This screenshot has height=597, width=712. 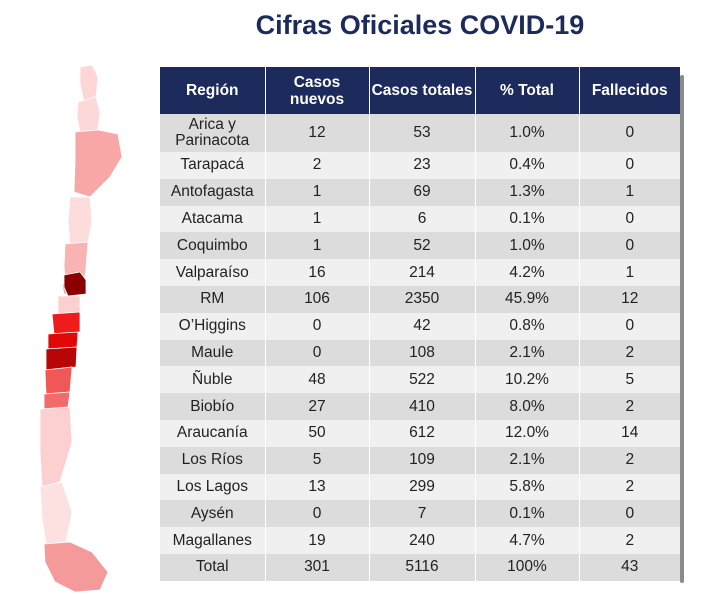 What do you see at coordinates (213, 567) in the screenshot?
I see `total-cell-region: Total` at bounding box center [213, 567].